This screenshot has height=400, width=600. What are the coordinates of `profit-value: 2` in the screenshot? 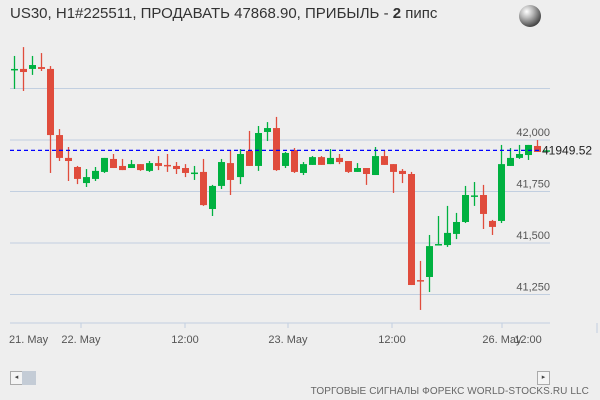 It's located at (397, 13).